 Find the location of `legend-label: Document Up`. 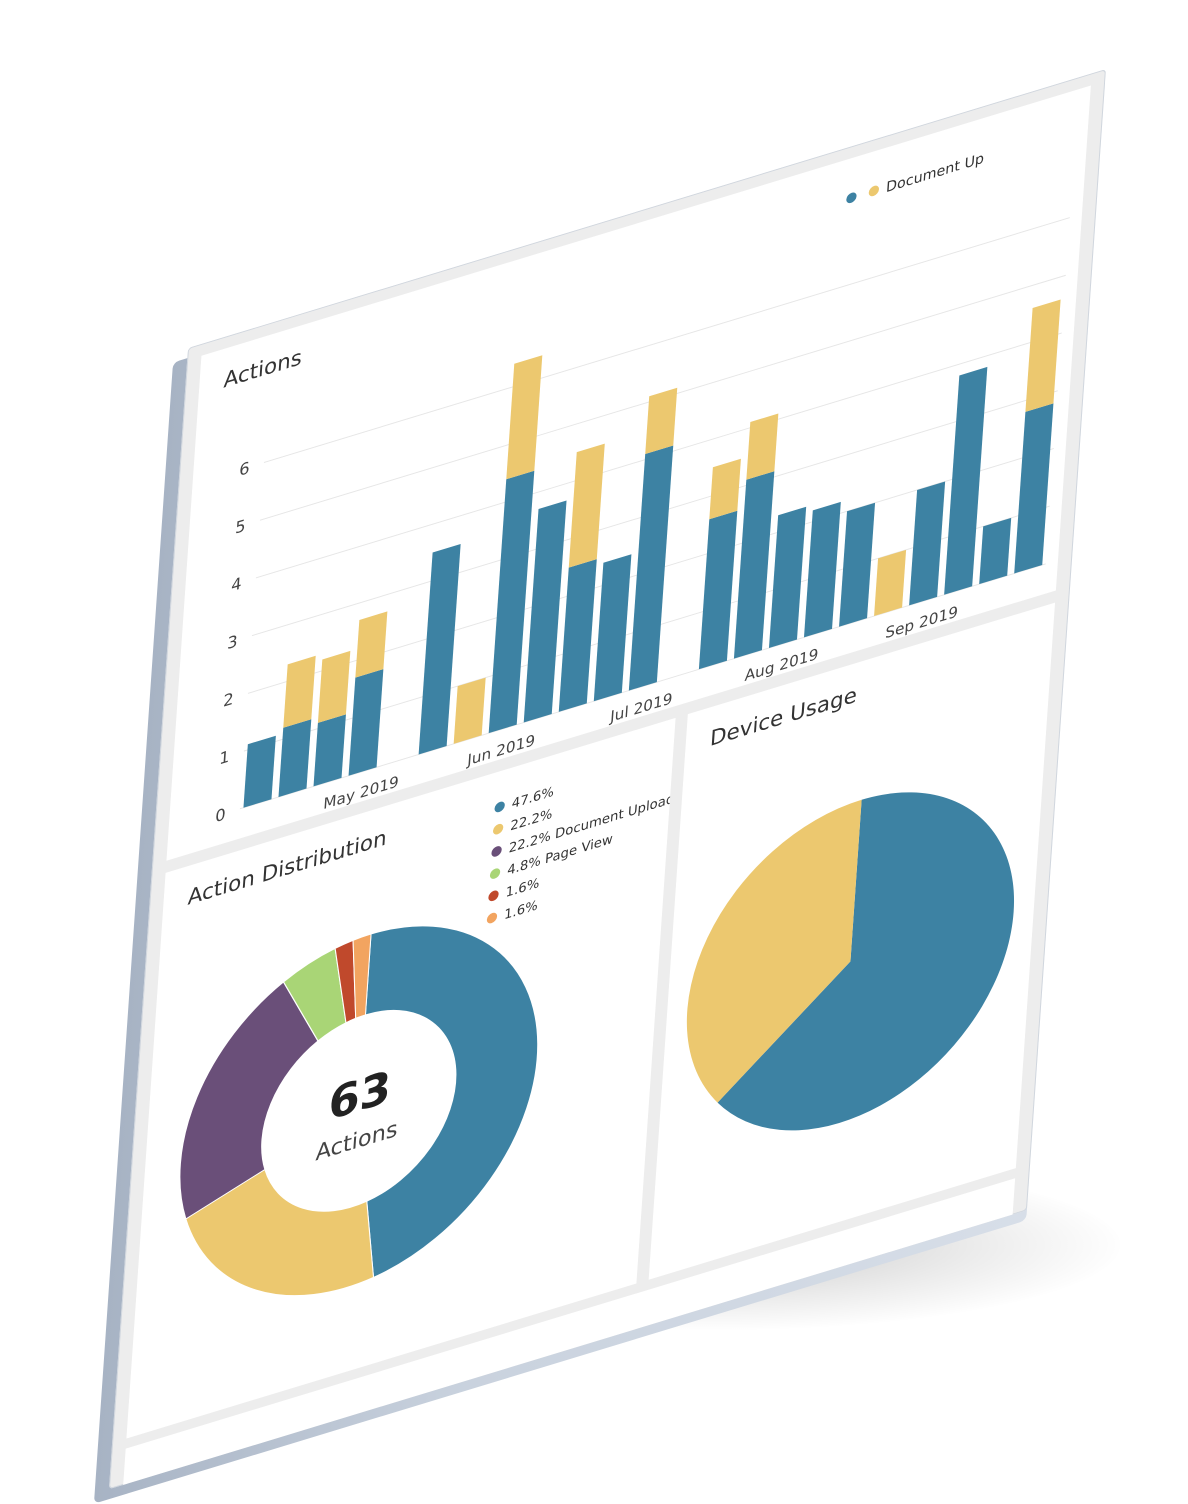

legend-label: Document Up is located at coordinates (935, 173).